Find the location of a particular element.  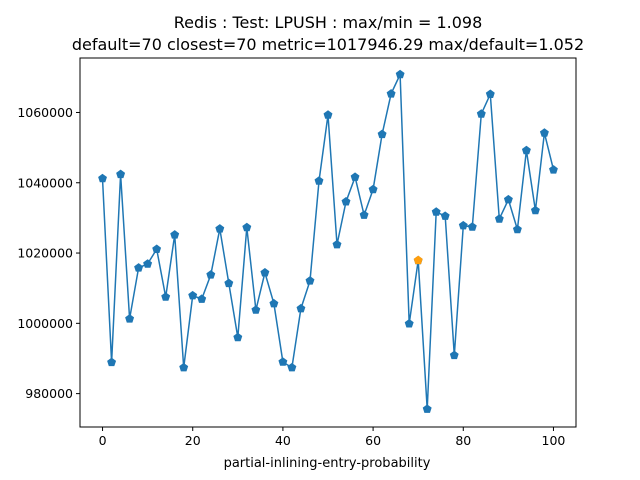

y-axis-ticks: 980000 1000000 1020000 1040000 1060000 is located at coordinates (48, 253).